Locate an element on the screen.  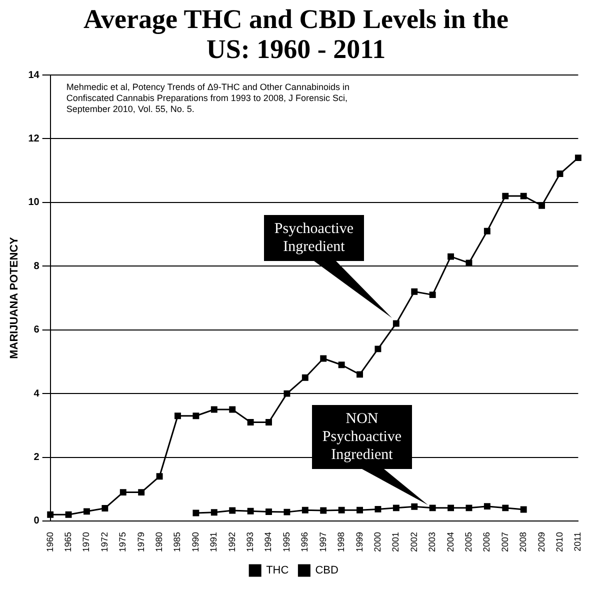
x-tick-label: 2001 is located at coordinates (395, 542).